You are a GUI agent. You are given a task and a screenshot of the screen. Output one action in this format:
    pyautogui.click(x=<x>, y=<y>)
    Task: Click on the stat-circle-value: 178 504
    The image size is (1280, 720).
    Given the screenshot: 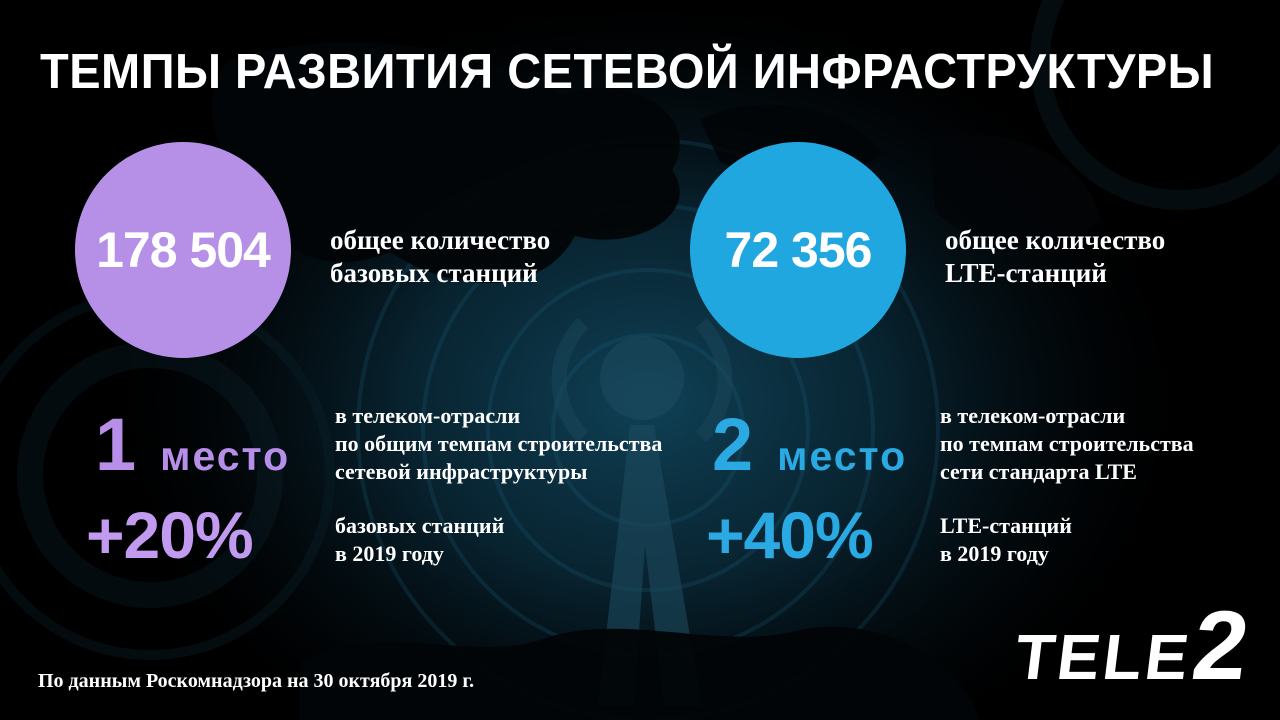 What is the action you would take?
    pyautogui.click(x=183, y=250)
    